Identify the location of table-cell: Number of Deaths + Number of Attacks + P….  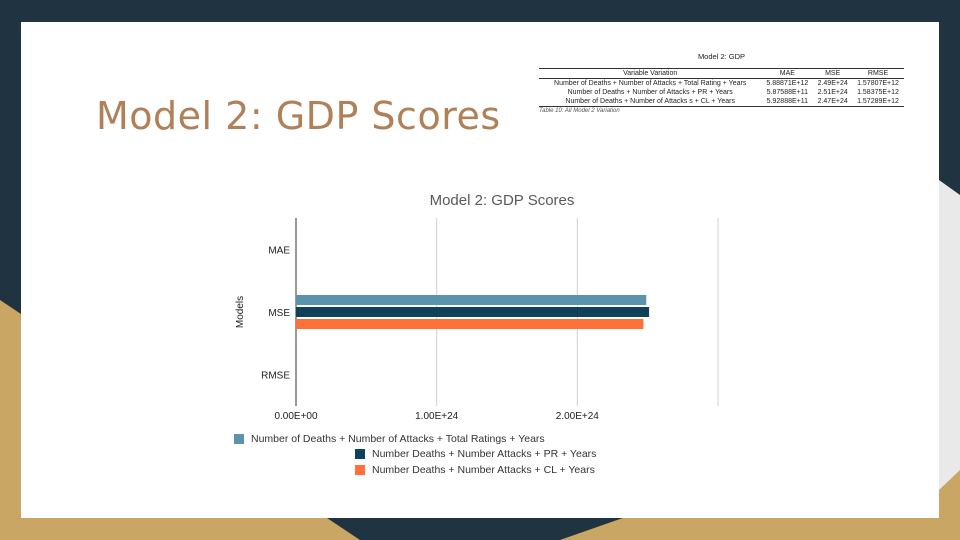
(650, 92).